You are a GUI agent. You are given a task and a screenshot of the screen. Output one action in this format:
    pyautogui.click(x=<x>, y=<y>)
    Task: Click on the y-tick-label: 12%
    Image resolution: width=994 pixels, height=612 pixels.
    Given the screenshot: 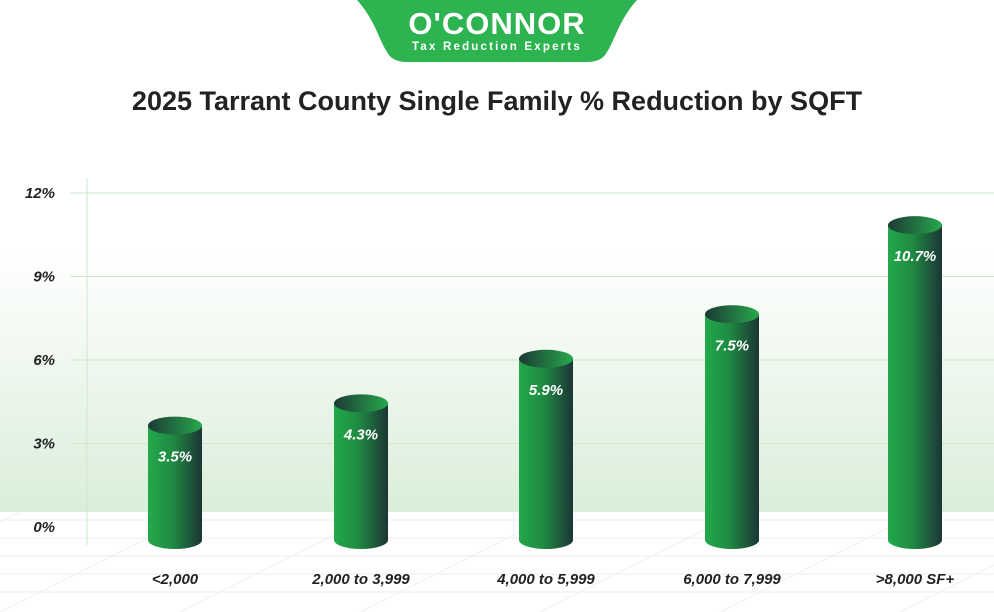 What is the action you would take?
    pyautogui.click(x=40, y=193)
    